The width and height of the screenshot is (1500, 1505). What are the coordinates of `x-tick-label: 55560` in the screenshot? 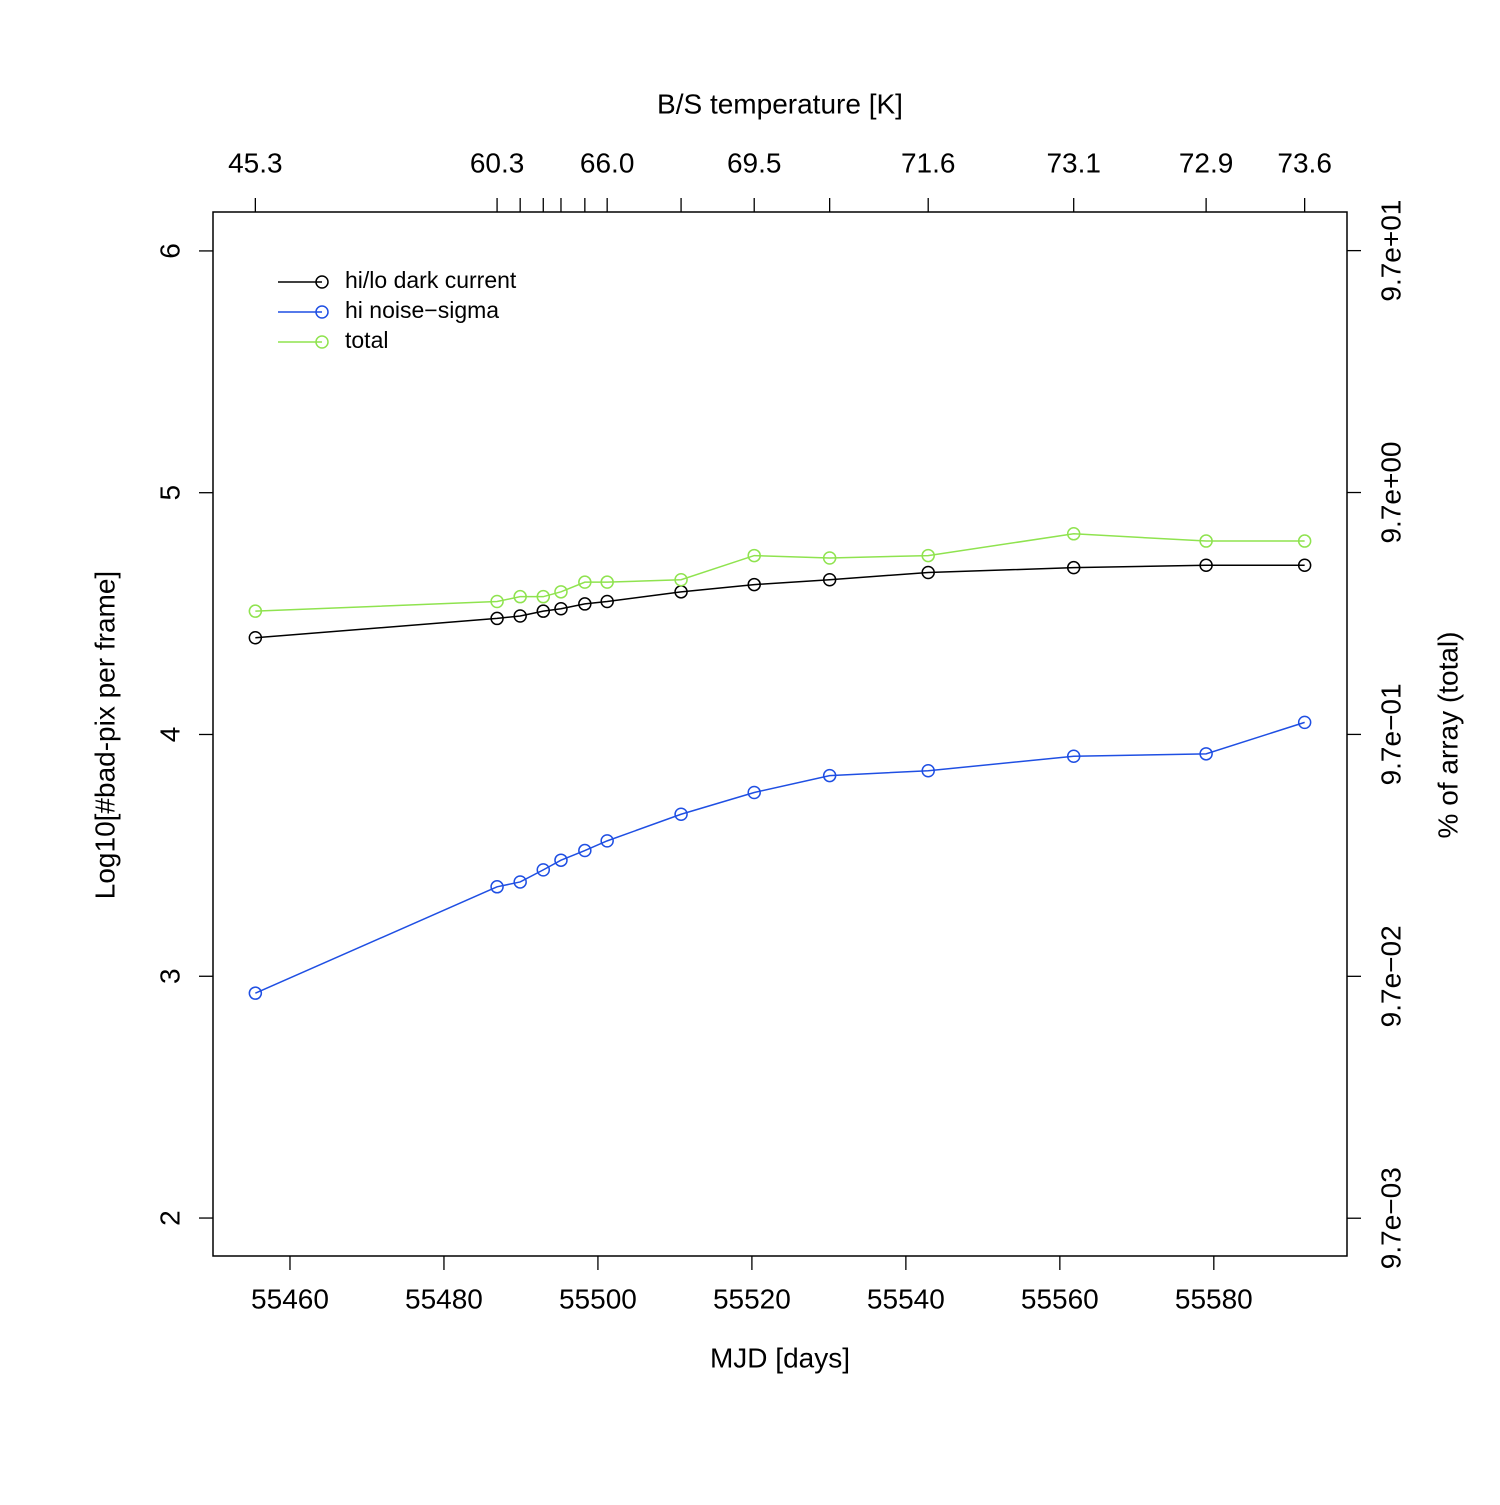 It's located at (1060, 1298).